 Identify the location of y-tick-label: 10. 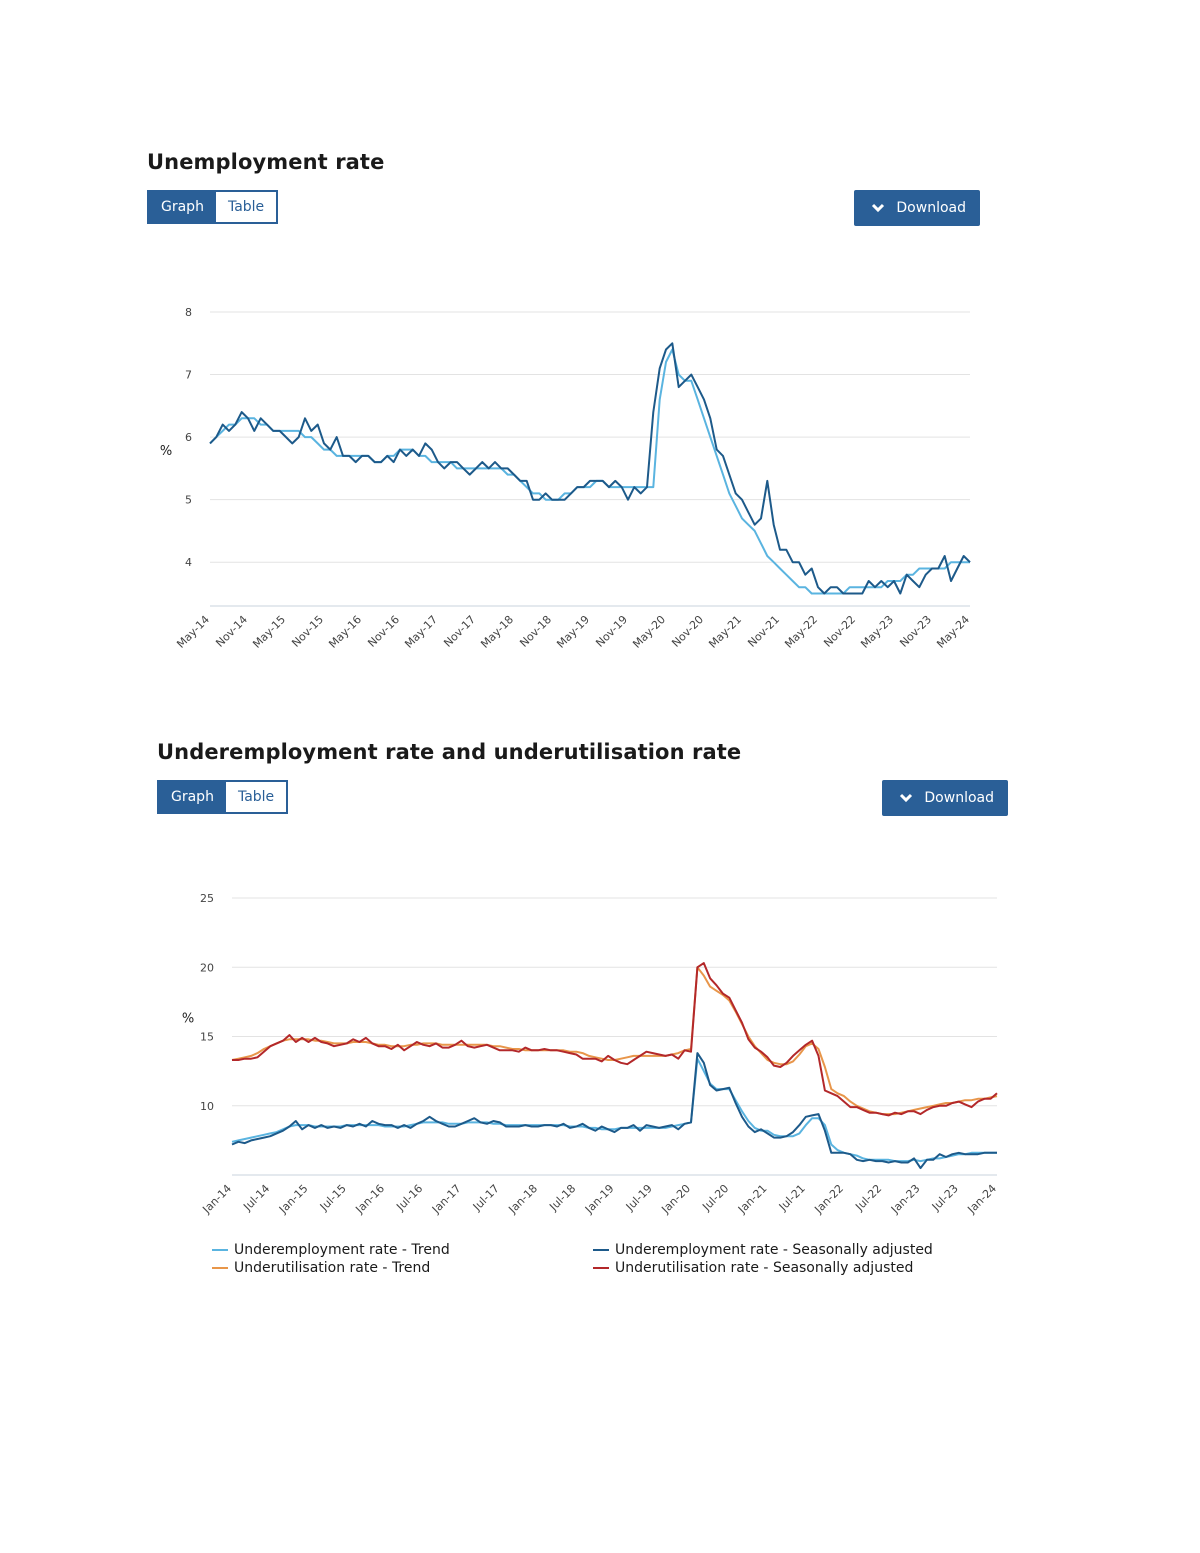
(207, 1106).